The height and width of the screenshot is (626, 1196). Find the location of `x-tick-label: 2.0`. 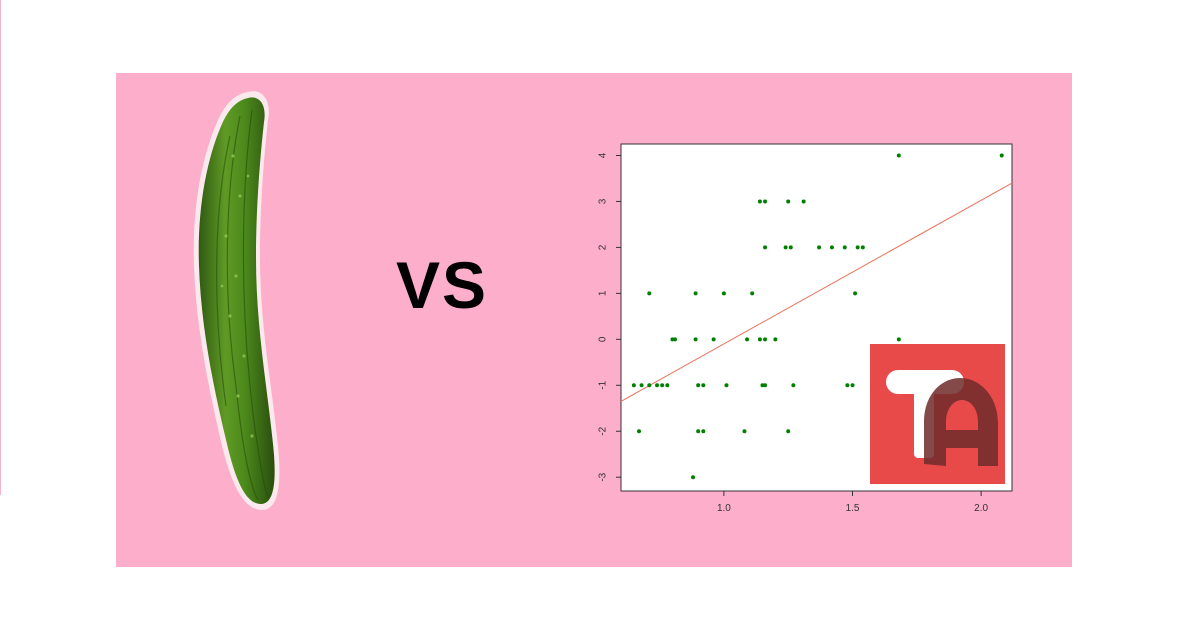

x-tick-label: 2.0 is located at coordinates (981, 508).